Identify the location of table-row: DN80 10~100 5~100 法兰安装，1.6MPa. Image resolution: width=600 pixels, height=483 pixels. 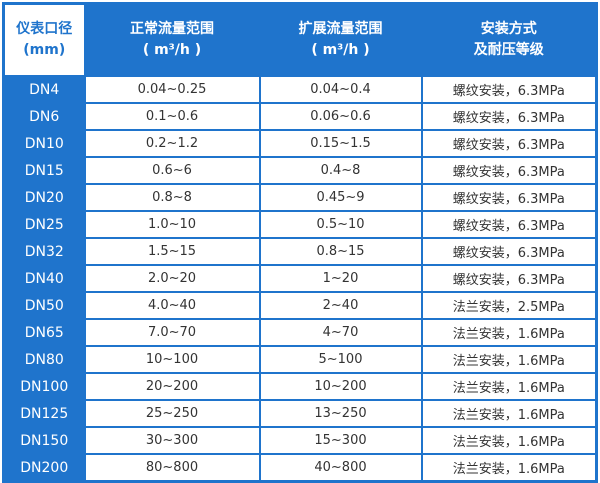
(300, 359).